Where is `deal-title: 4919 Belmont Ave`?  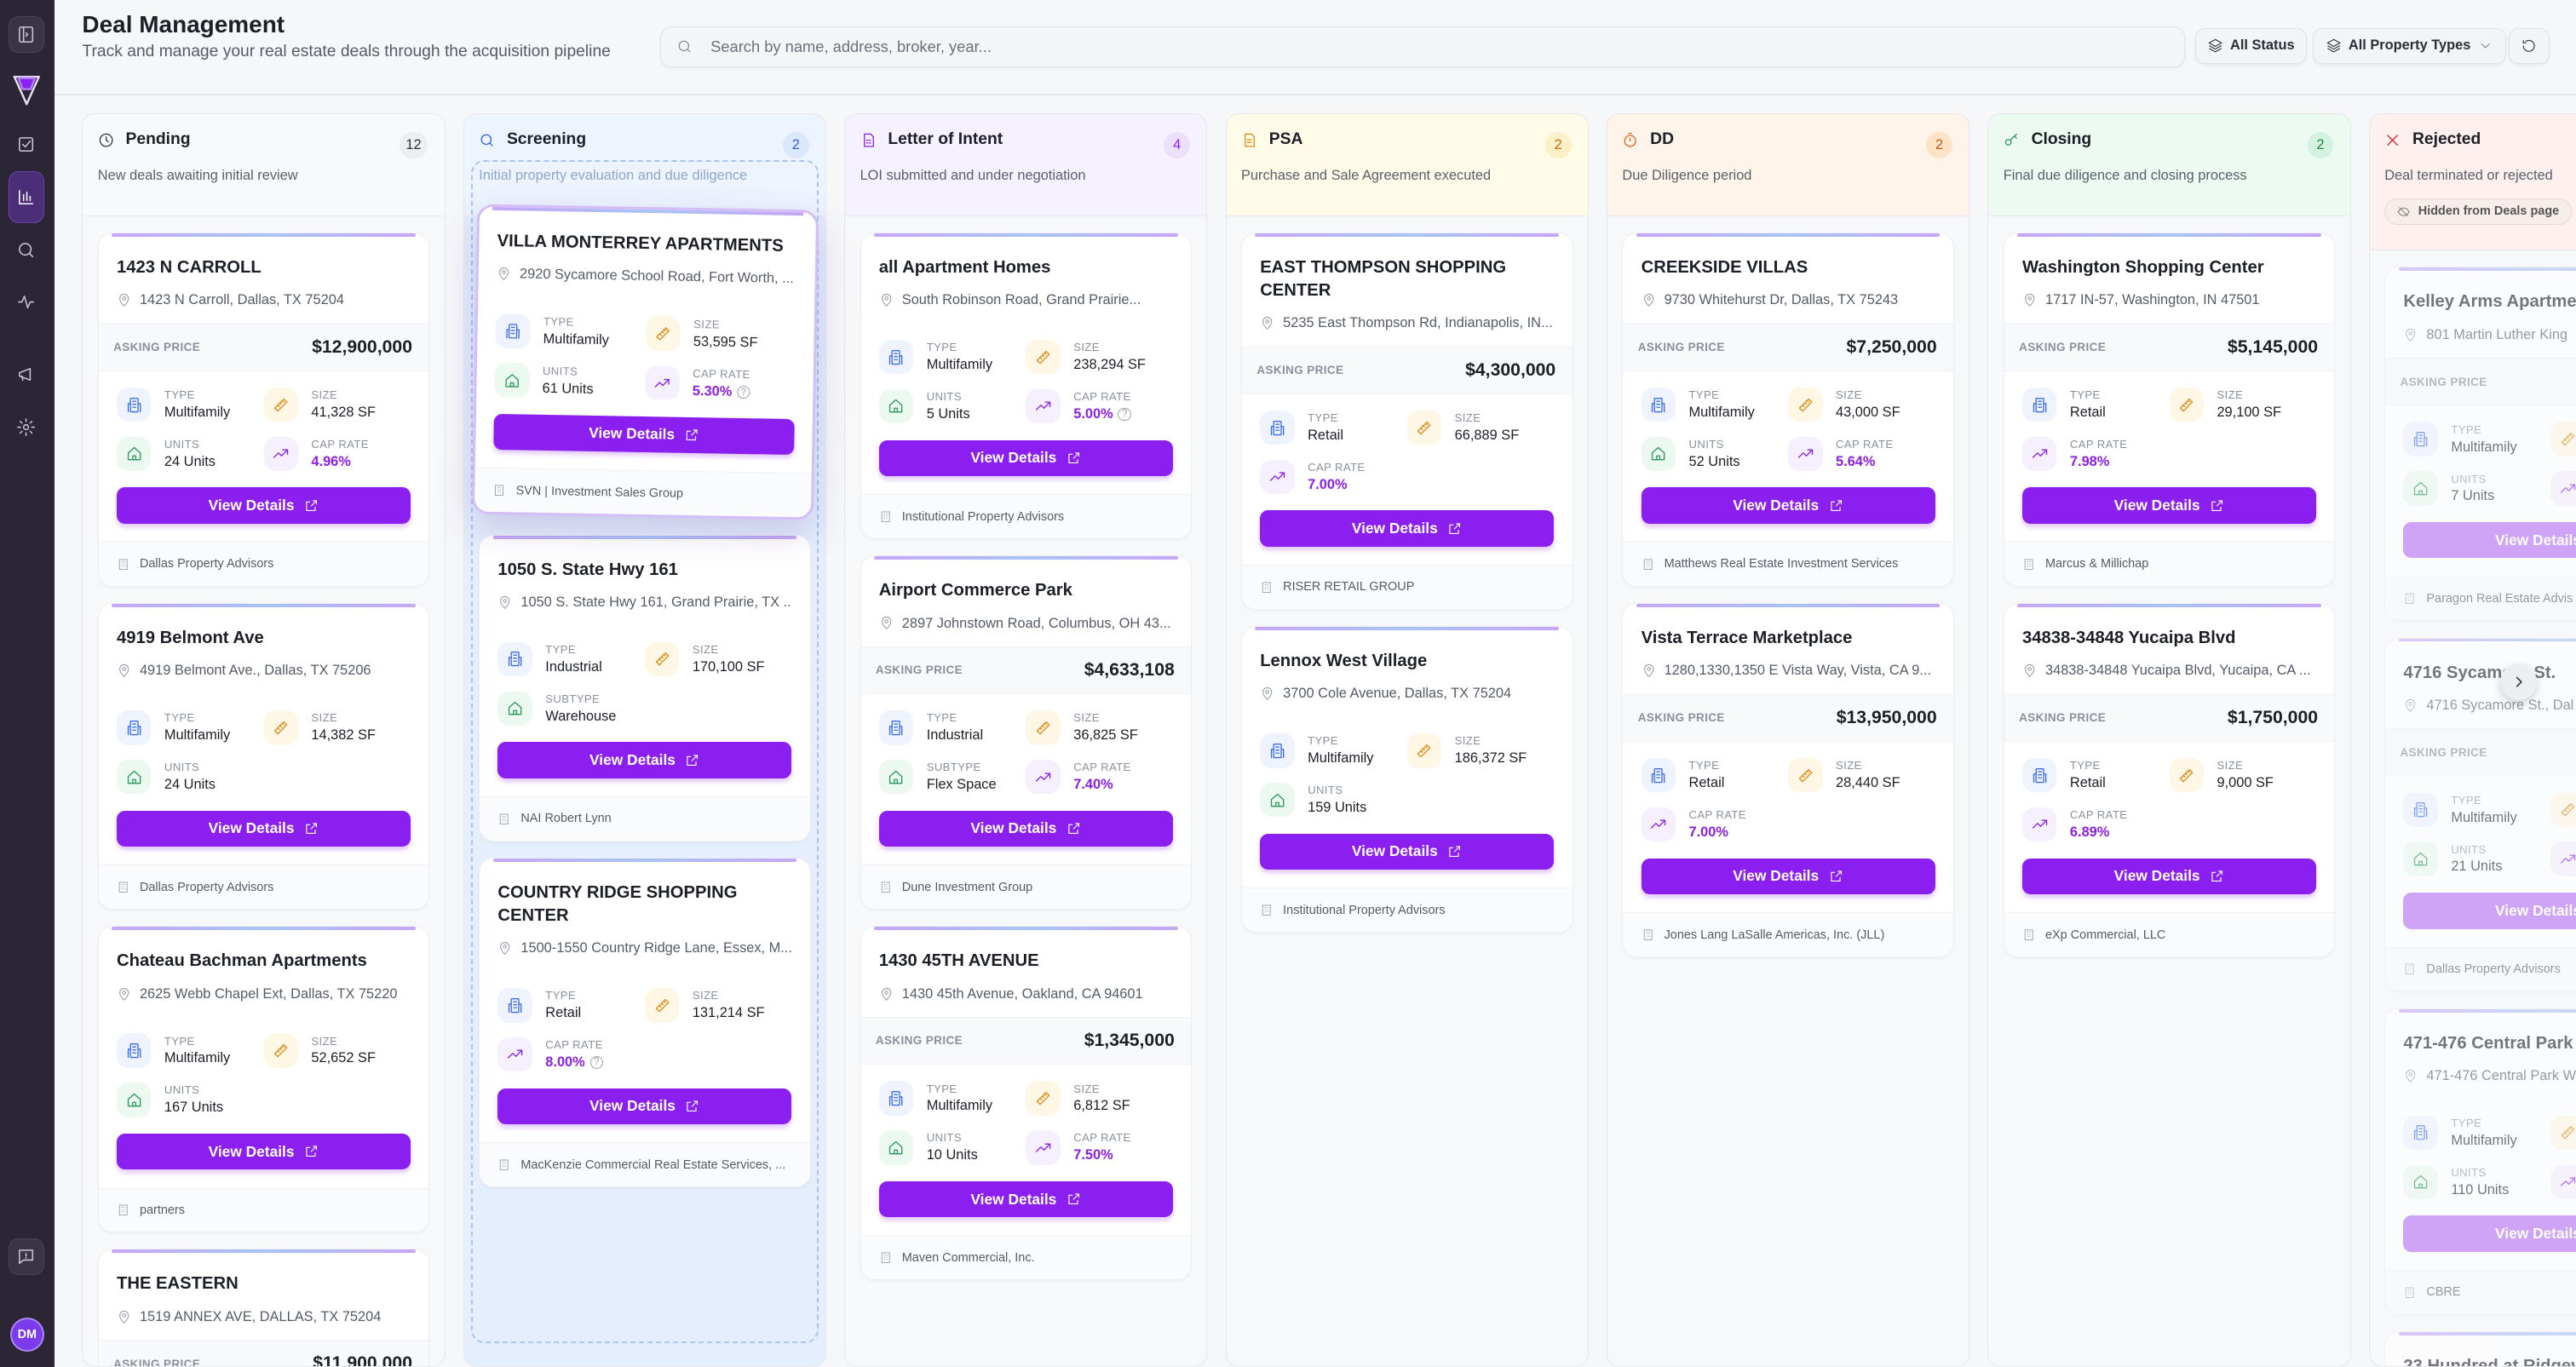
deal-title: 4919 Belmont Ave is located at coordinates (190, 638).